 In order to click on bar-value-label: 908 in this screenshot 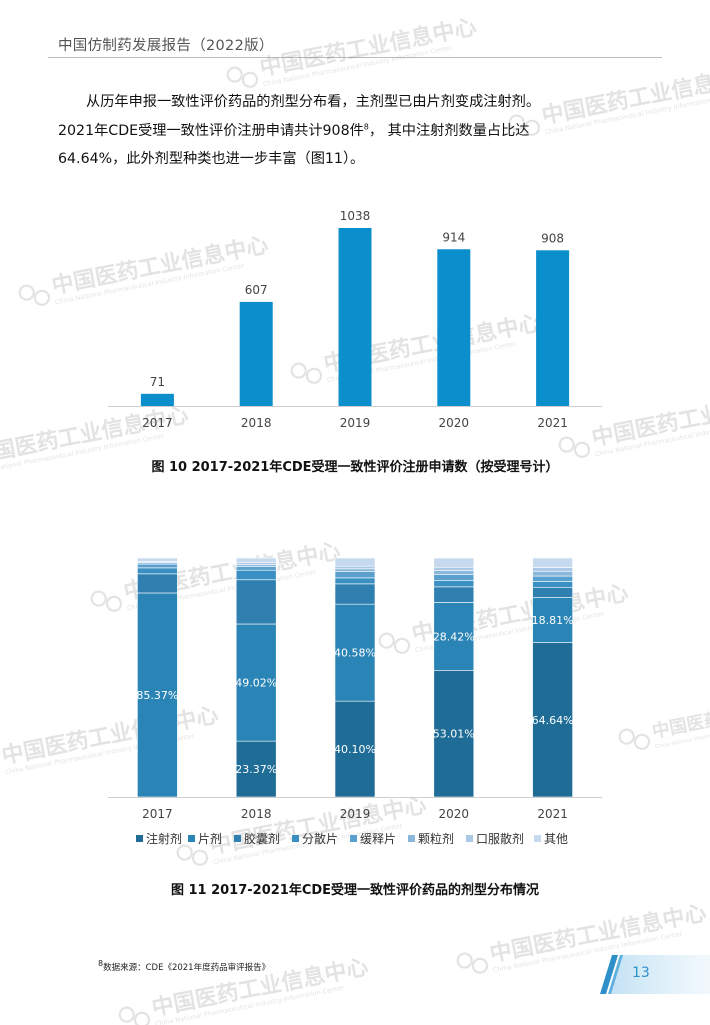, I will do `click(552, 238)`.